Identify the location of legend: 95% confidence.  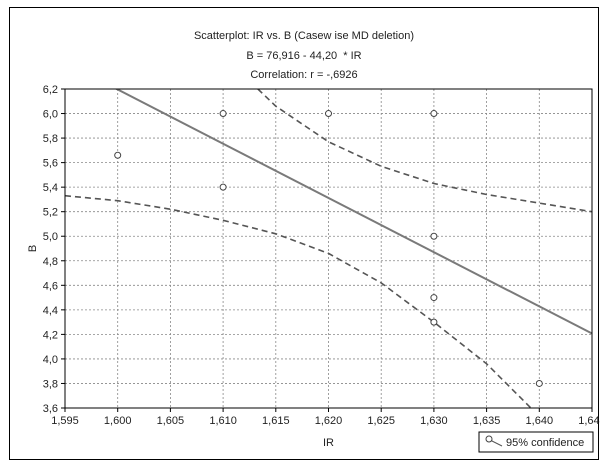
(536, 442).